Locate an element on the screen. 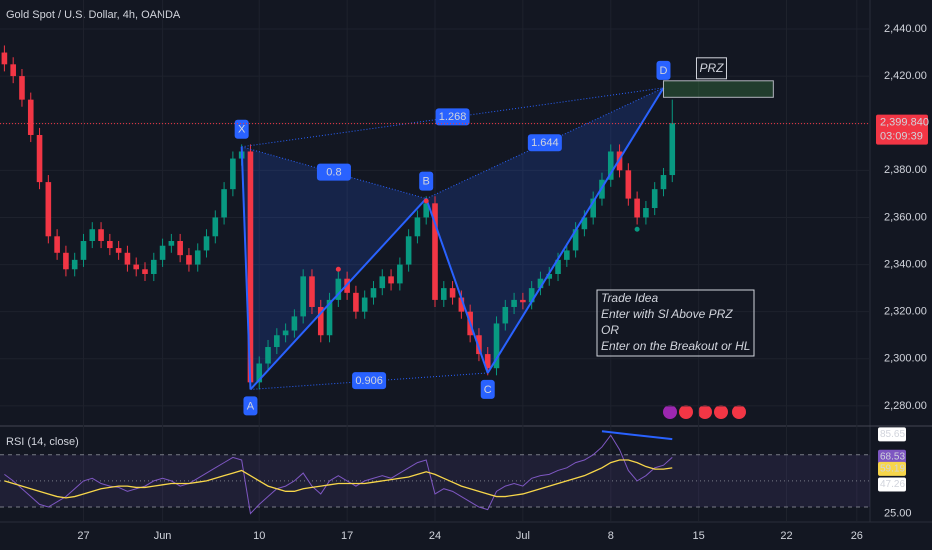 The image size is (932, 550). prz-label-box is located at coordinates (711, 68).